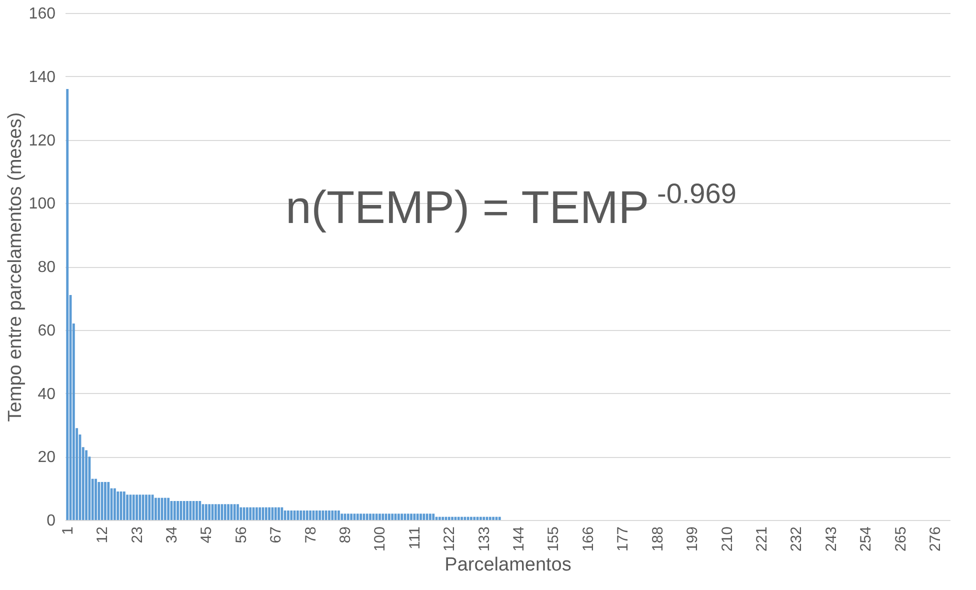 This screenshot has width=976, height=590. I want to click on x-tick-label: 89, so click(345, 535).